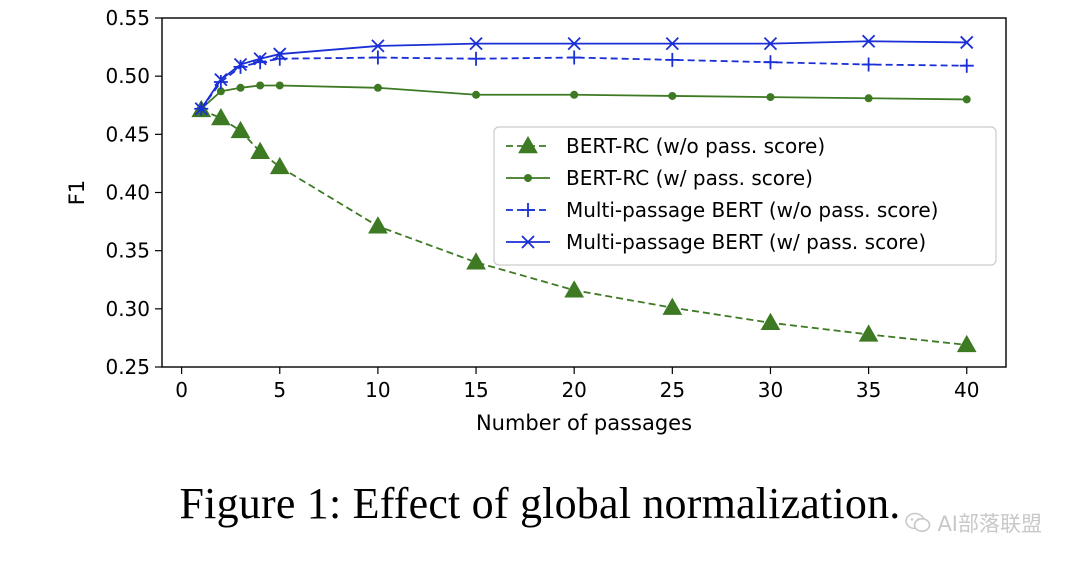 This screenshot has width=1080, height=570. I want to click on legend-label: BERT-RC (w/ pass. score), so click(689, 178).